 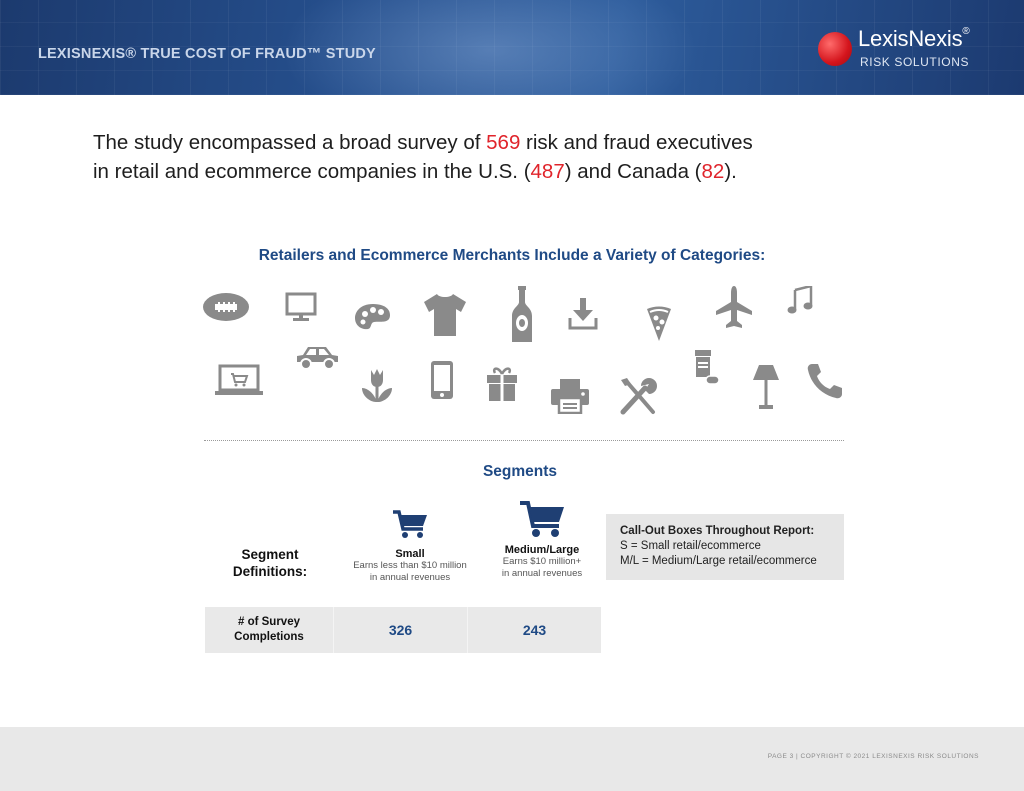 I want to click on callout-title: Call-Out Boxes Throughout Report:, so click(x=717, y=531).